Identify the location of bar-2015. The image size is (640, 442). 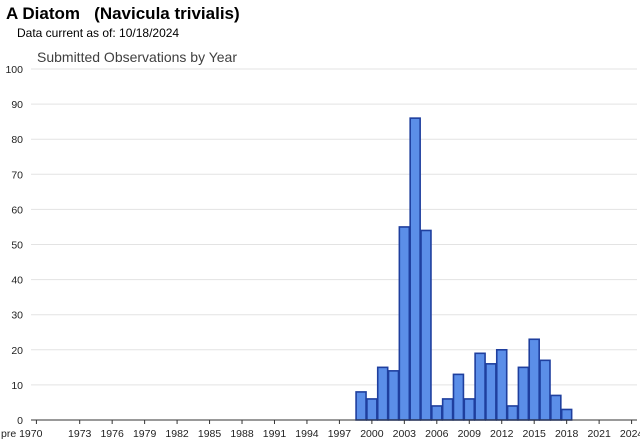
(534, 379).